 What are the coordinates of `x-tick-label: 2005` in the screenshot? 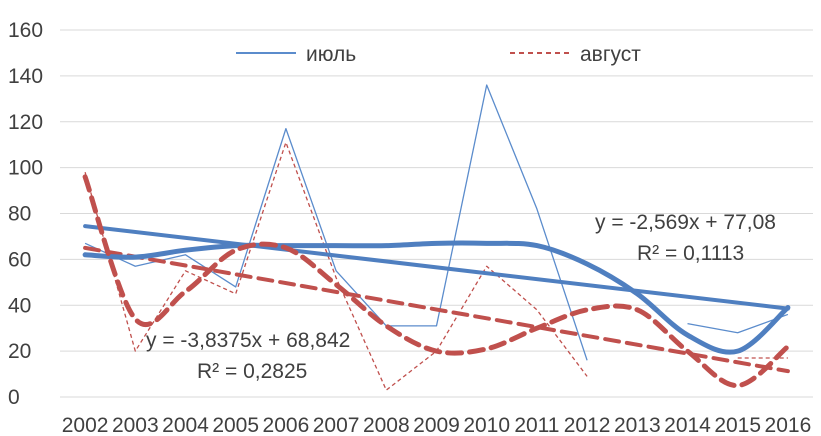 It's located at (235, 425).